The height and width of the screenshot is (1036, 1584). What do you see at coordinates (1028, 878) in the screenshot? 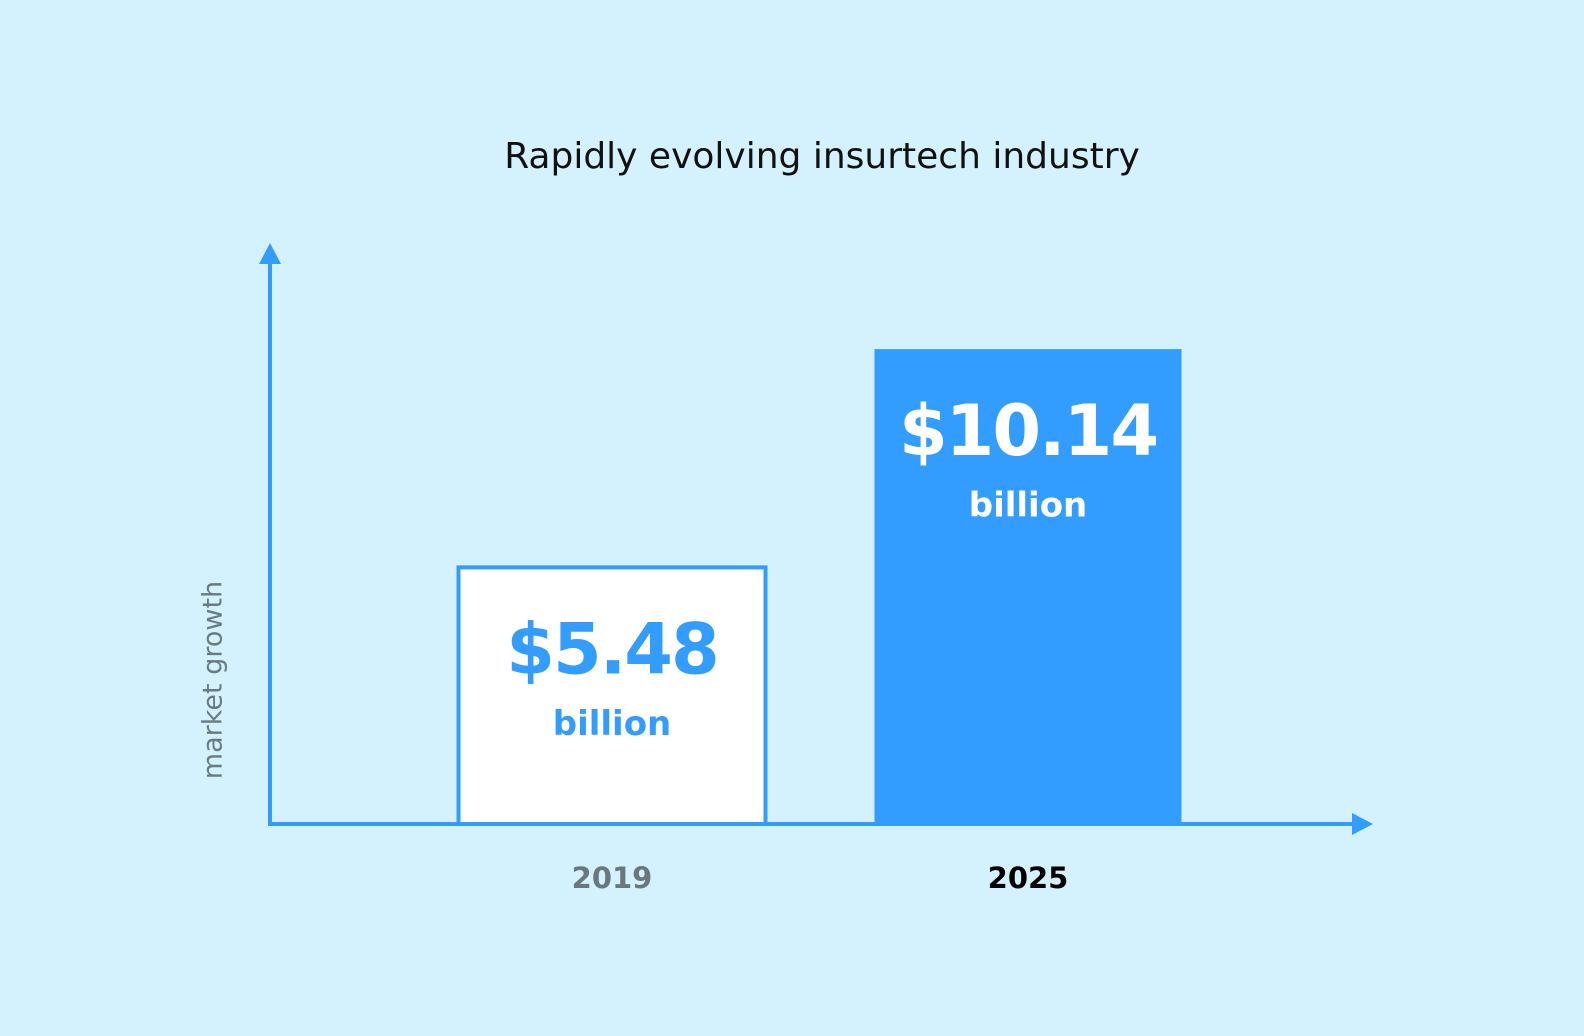
I see `x-tick-label: 2025` at bounding box center [1028, 878].